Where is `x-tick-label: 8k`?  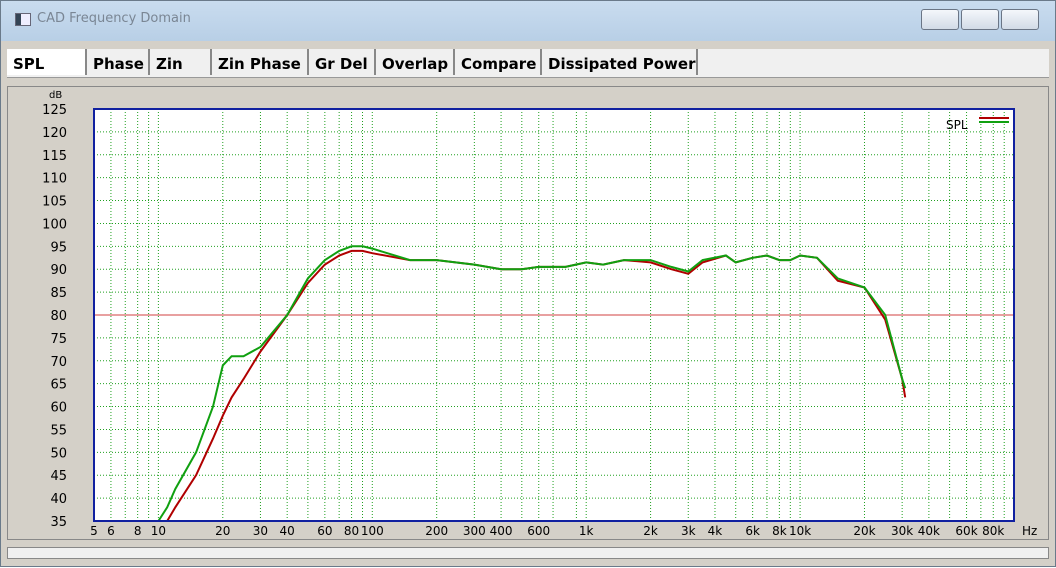
x-tick-label: 8k is located at coordinates (779, 531).